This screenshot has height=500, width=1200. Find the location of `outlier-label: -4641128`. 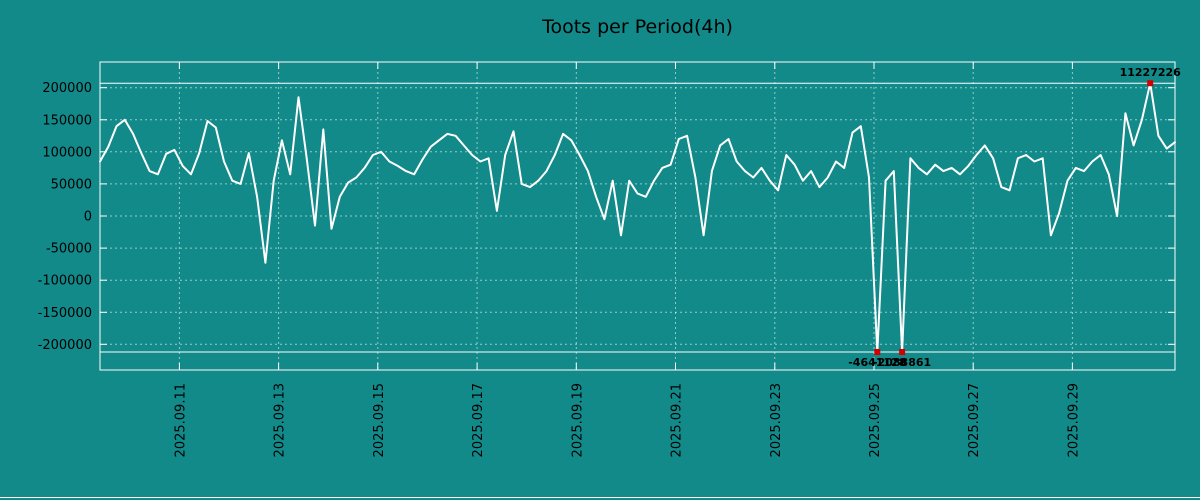

outlier-label: -4641128 is located at coordinates (877, 362).